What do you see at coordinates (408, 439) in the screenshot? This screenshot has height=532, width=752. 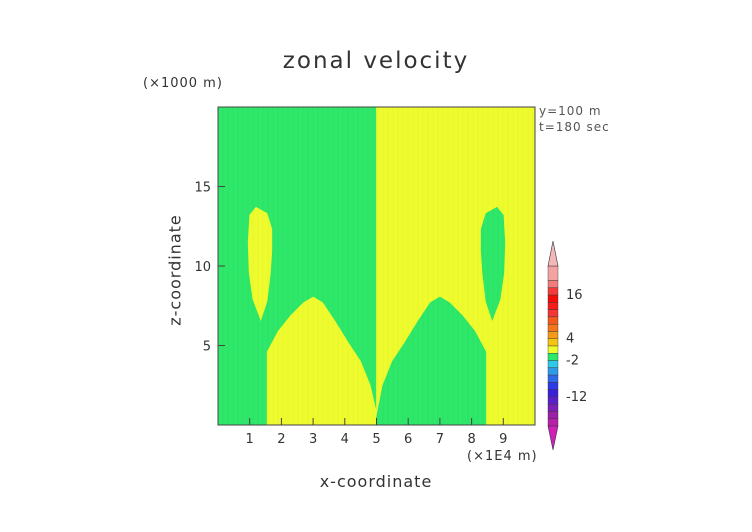 I see `x-tick-label: 6` at bounding box center [408, 439].